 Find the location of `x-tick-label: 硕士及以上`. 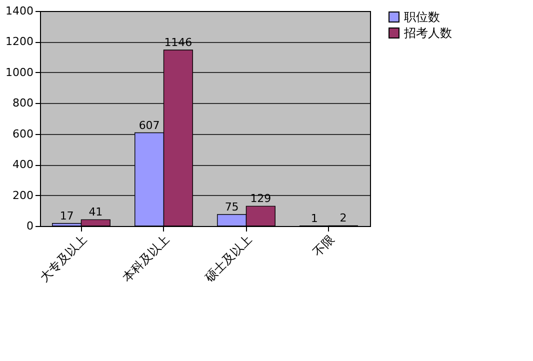

x-tick-label: 硕士及以上 is located at coordinates (228, 259).